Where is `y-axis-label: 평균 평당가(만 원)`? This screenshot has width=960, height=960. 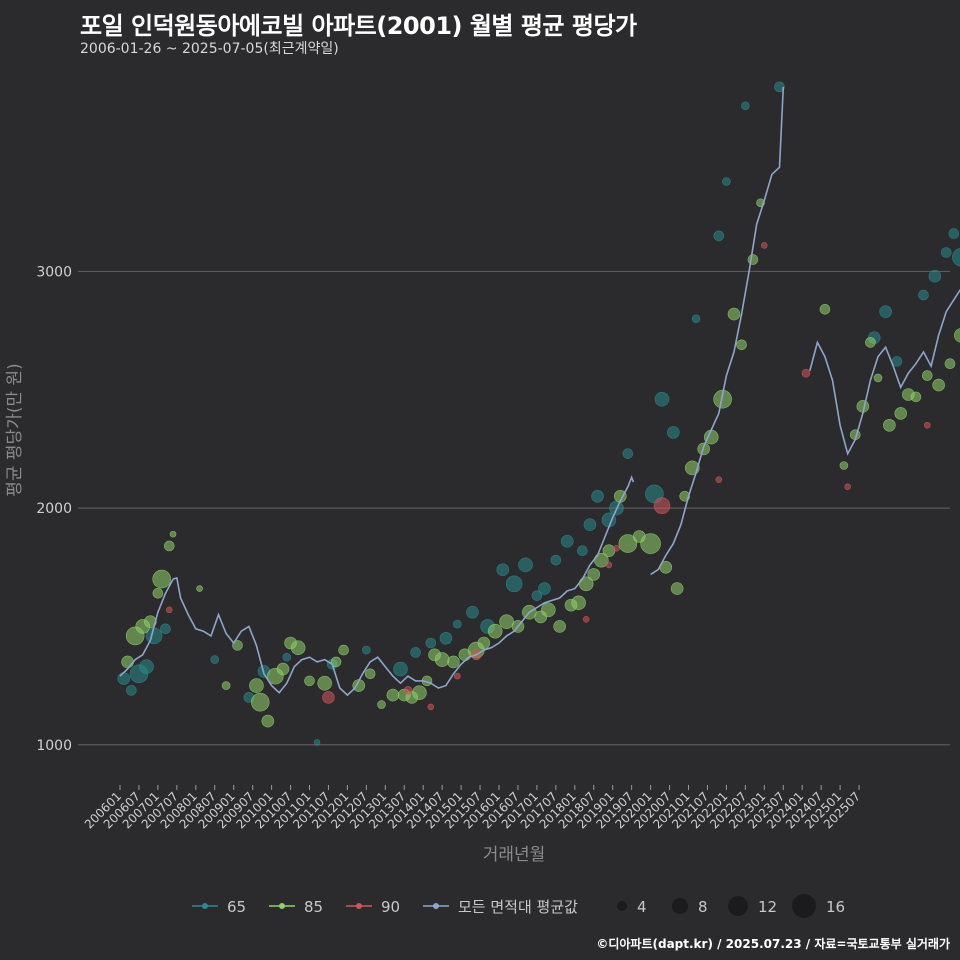
y-axis-label: 평균 평당가(만 원) is located at coordinates (15, 430).